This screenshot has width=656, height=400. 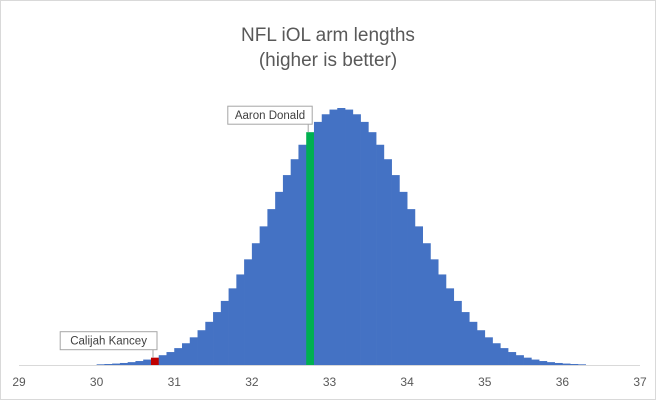 I want to click on x-tick-label: 33, so click(x=330, y=382).